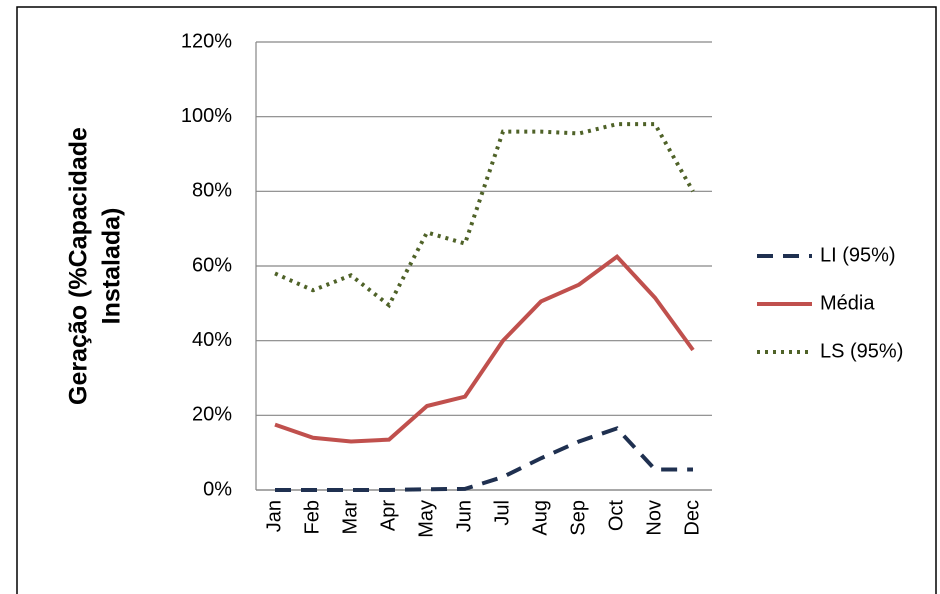 This screenshot has height=594, width=940. I want to click on x-tick-label: Jan, so click(274, 516).